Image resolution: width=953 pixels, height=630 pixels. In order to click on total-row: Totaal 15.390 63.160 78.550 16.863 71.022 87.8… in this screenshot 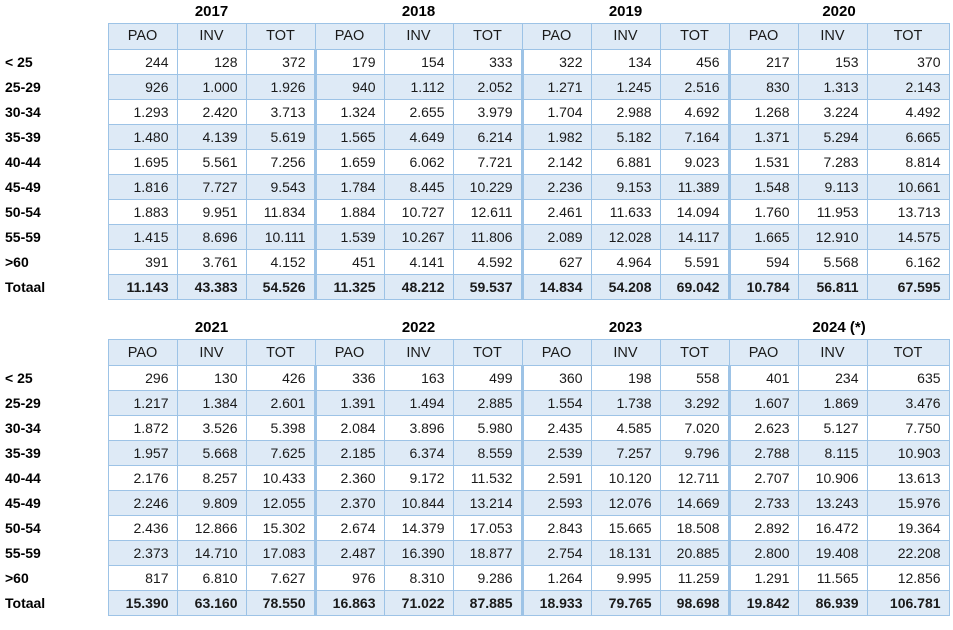, I will do `click(476, 603)`.